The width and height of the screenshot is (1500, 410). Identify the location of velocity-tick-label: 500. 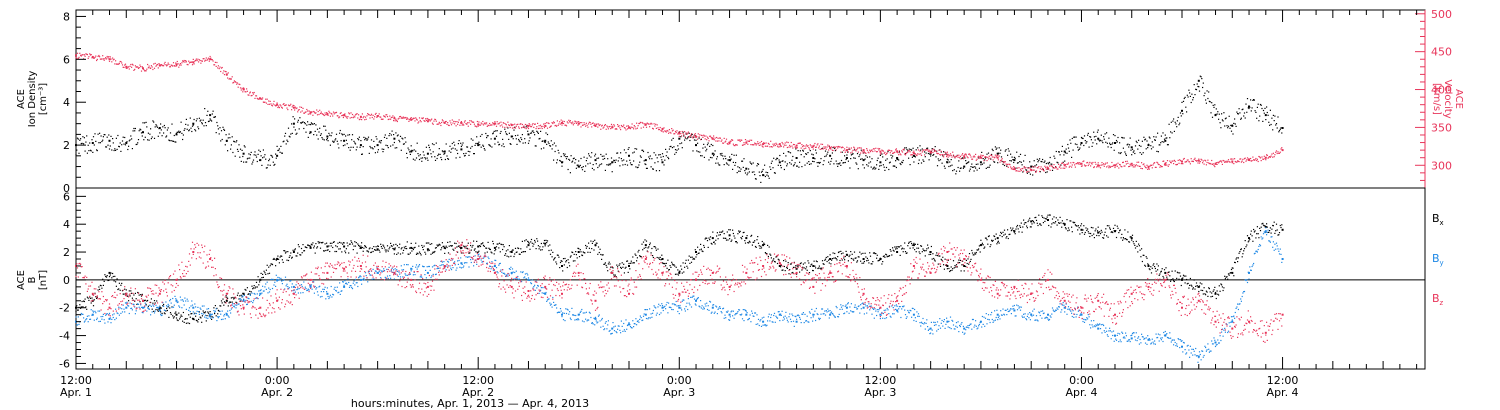
(1441, 14).